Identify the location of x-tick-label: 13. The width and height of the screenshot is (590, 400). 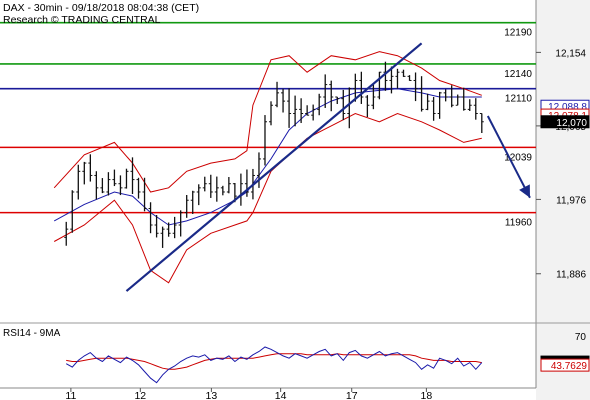
(212, 395).